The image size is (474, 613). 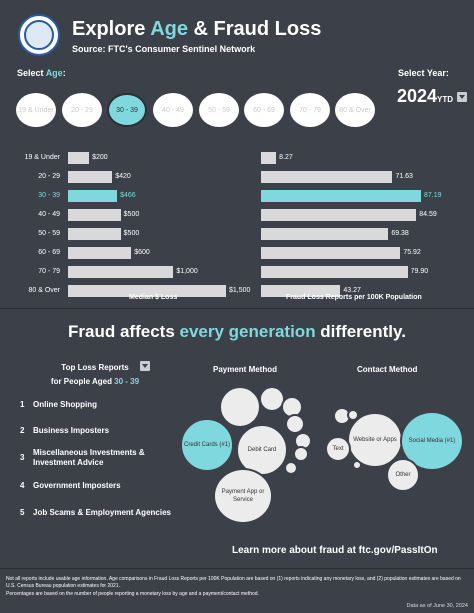 I want to click on contact-bubble-text: Text, so click(x=338, y=449).